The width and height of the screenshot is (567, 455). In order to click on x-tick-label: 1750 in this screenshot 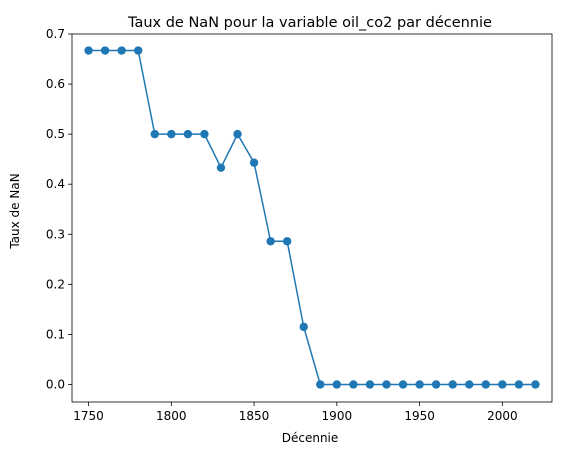, I will do `click(88, 416)`.